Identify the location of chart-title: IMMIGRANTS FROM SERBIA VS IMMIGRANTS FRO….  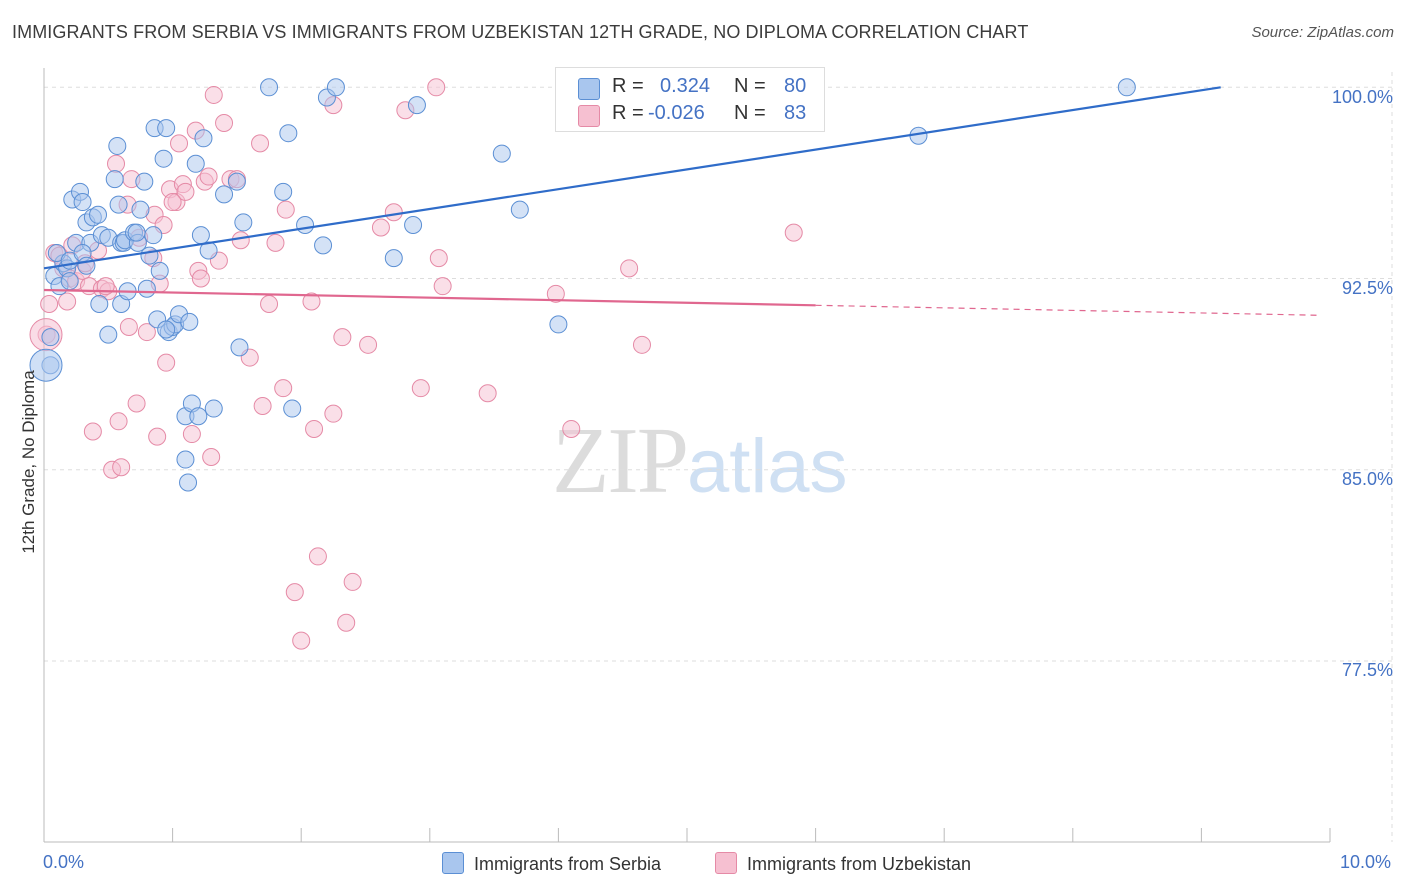
(520, 32).